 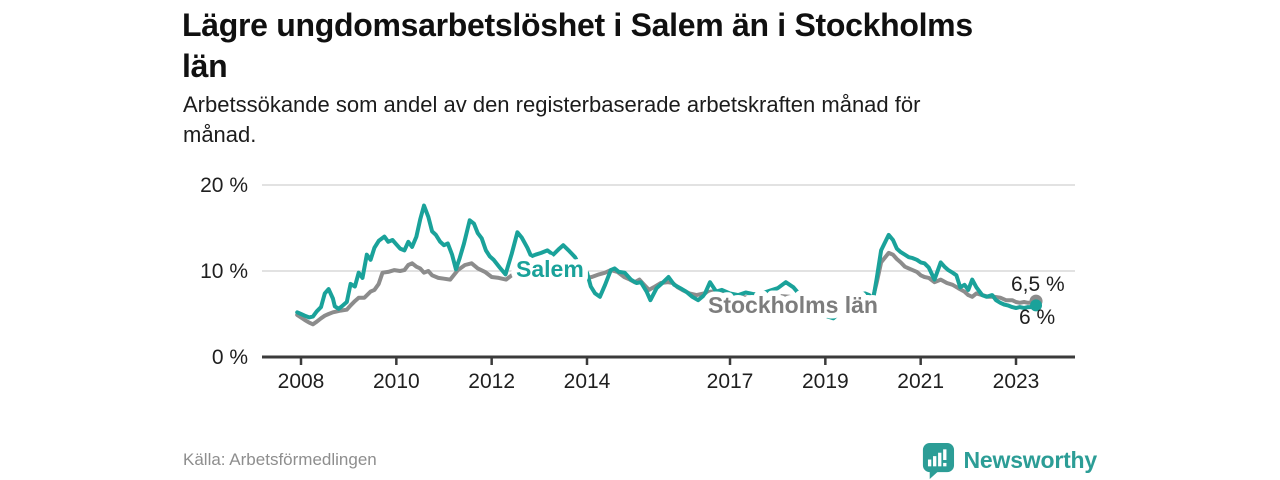 What do you see at coordinates (1037, 317) in the screenshot?
I see `end-value-label-salem: 6 %` at bounding box center [1037, 317].